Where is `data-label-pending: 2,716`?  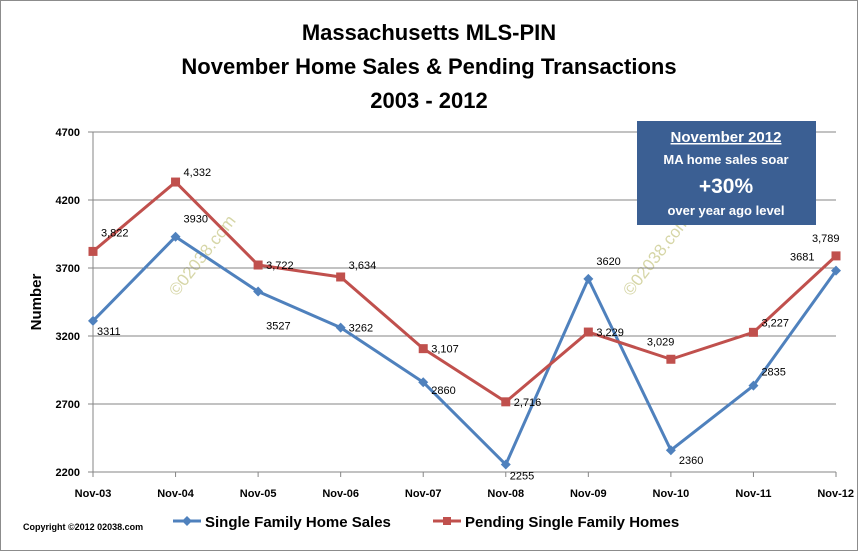 data-label-pending: 2,716 is located at coordinates (528, 403).